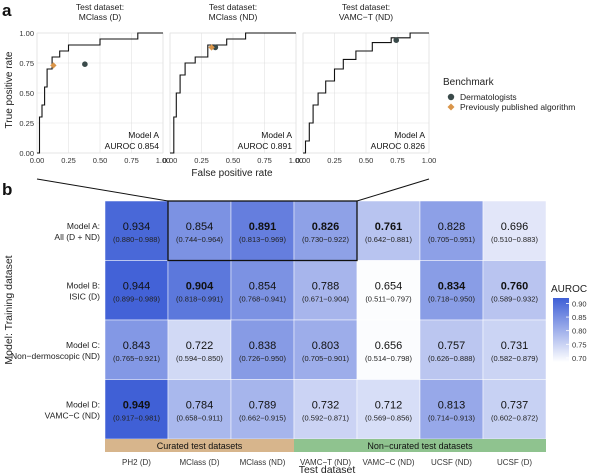  Describe the element at coordinates (137, 227) in the screenshot. I see `cell-value: 0.934` at that location.